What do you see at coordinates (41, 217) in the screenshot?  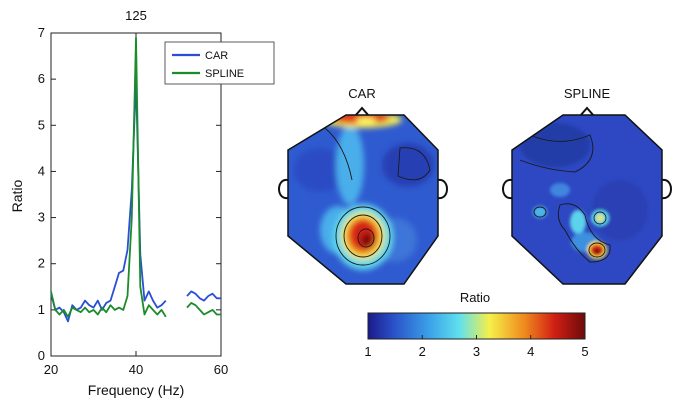 I see `y-tick-label: 3` at bounding box center [41, 217].